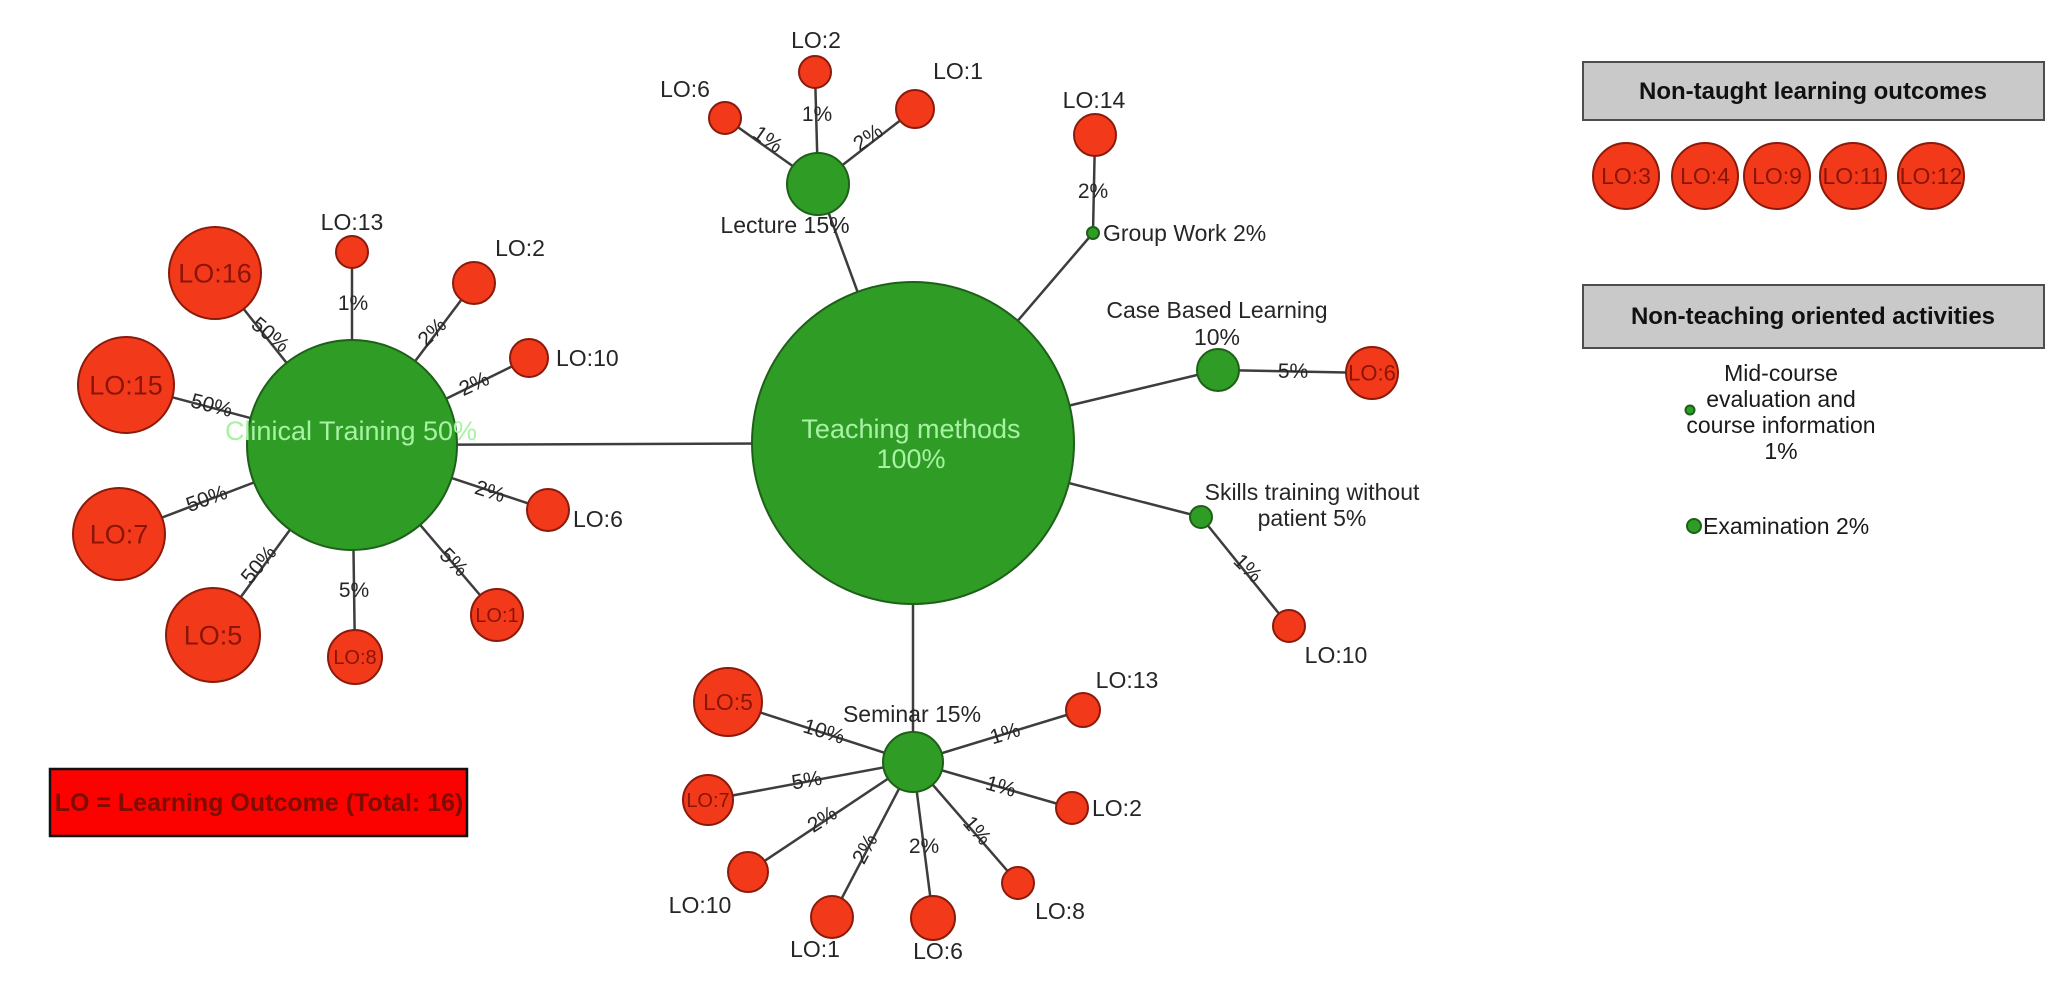 The image size is (2059, 1001). What do you see at coordinates (768, 140) in the screenshot?
I see `pct-lecture-lo6: 1%` at bounding box center [768, 140].